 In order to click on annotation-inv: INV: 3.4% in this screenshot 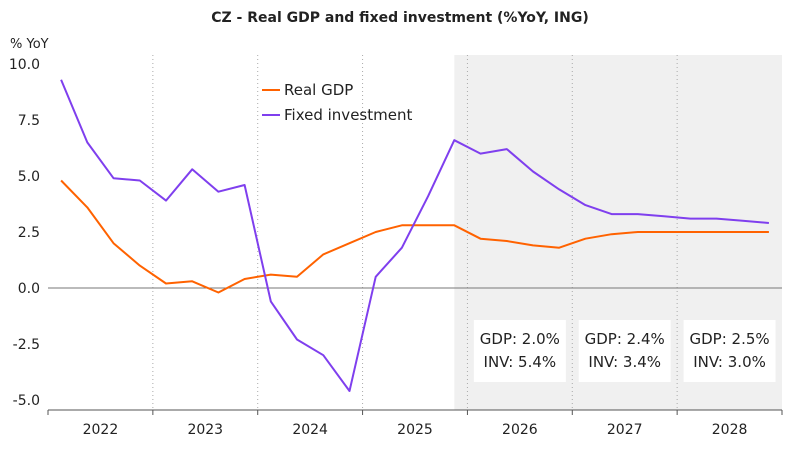, I will do `click(624, 362)`.